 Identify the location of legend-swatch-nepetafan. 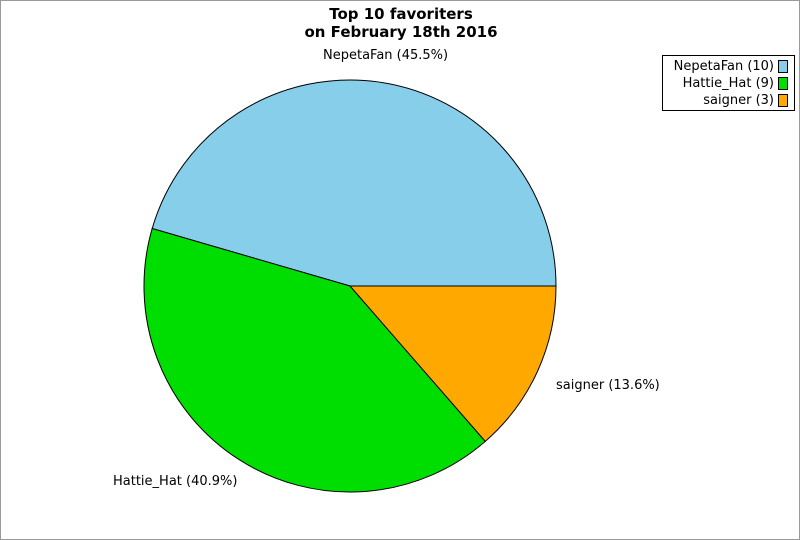
(783, 66).